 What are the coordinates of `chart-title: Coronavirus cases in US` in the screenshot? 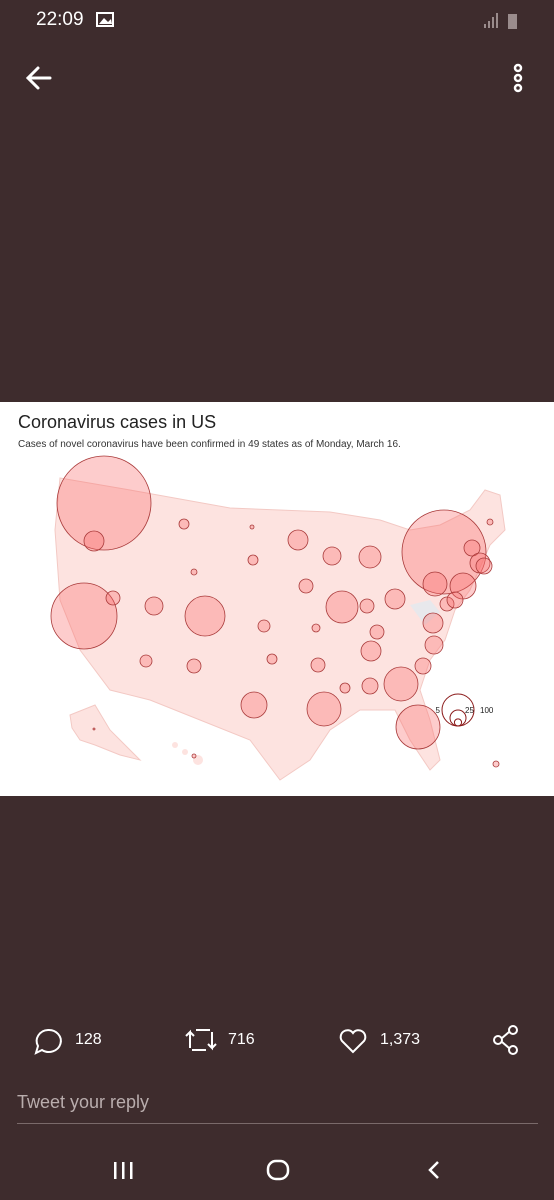 It's located at (117, 422).